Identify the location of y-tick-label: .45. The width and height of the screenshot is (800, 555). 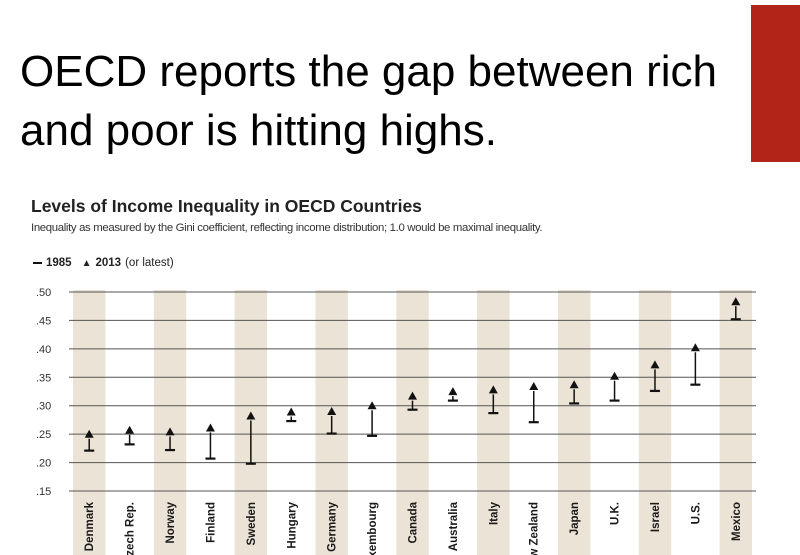
(43, 321).